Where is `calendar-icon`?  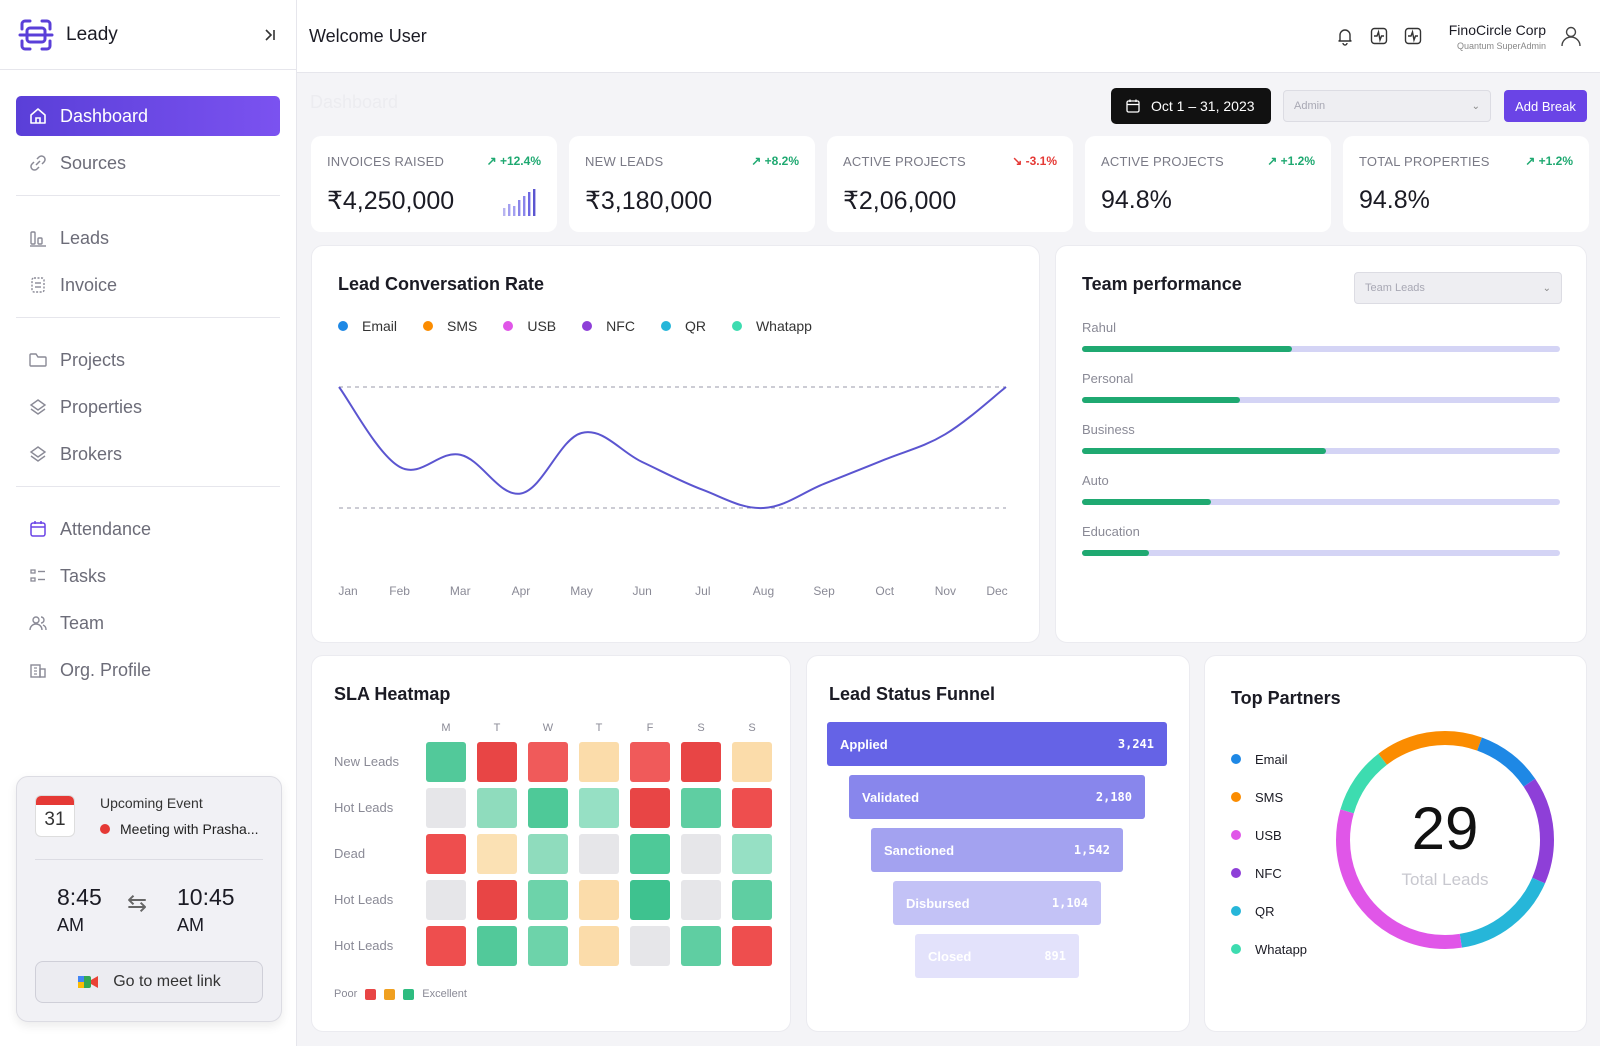
calendar-icon is located at coordinates (1133, 106).